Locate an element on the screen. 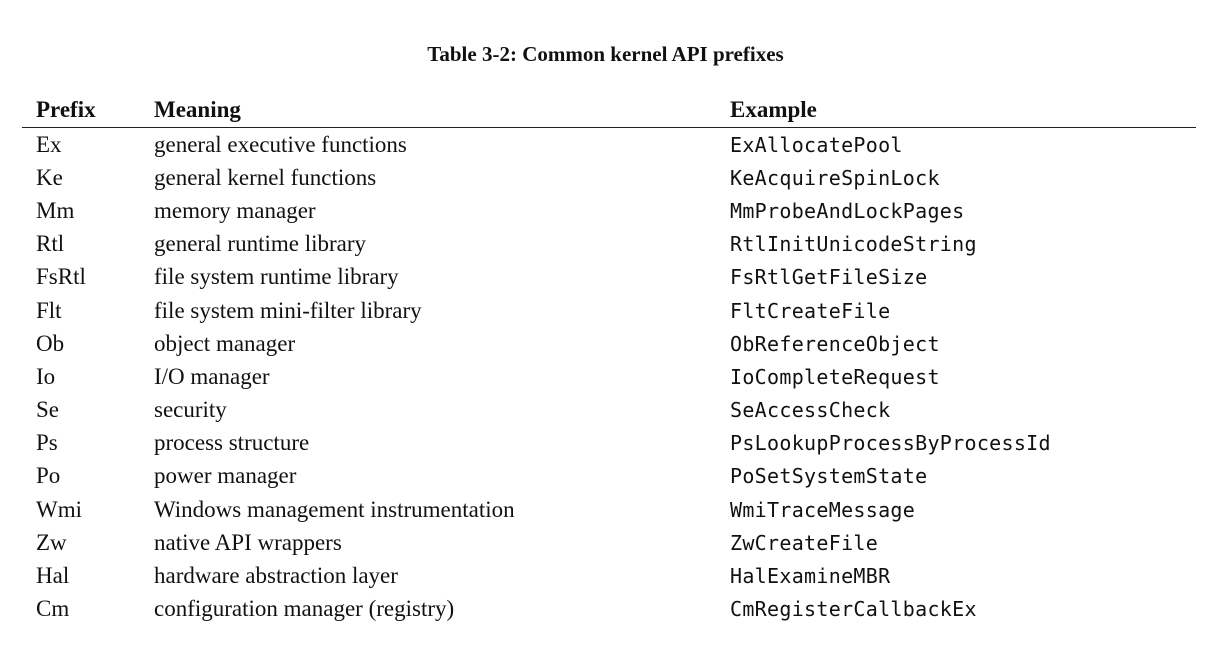 The width and height of the screenshot is (1211, 648). table-row: Ob object manager ObReferenceObject is located at coordinates (609, 343).